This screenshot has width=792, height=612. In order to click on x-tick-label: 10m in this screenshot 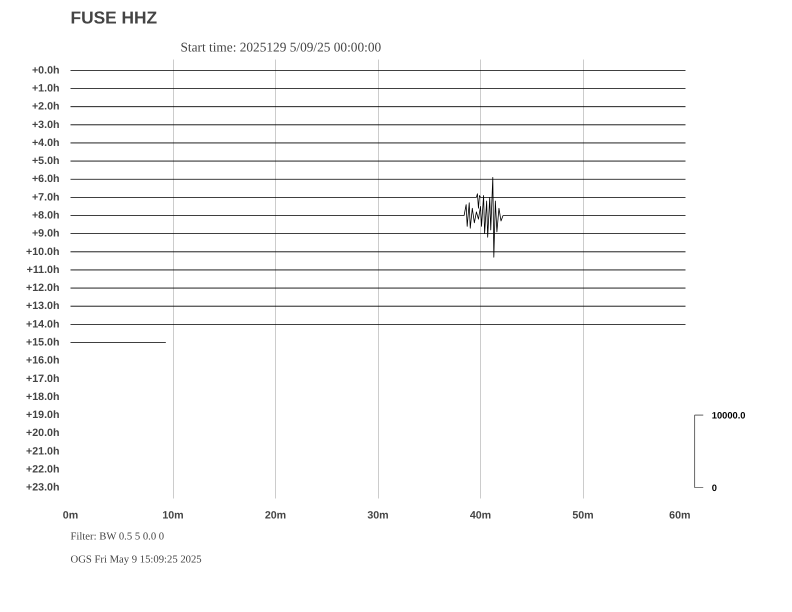, I will do `click(173, 516)`.